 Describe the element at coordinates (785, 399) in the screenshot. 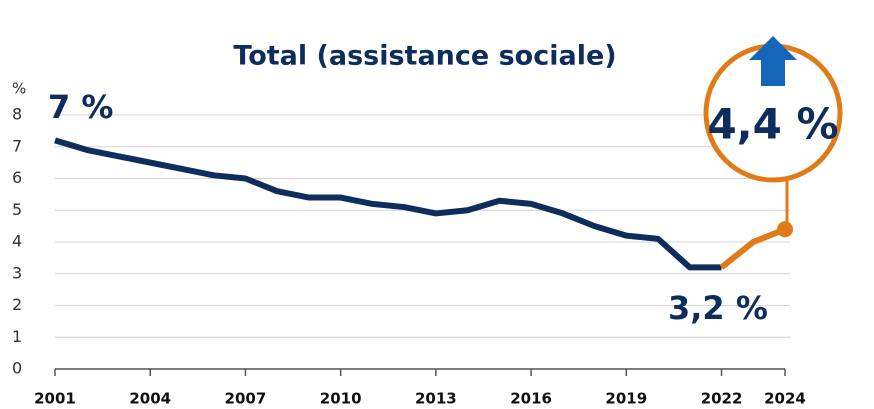

I see `x-tick-label: 2024` at that location.